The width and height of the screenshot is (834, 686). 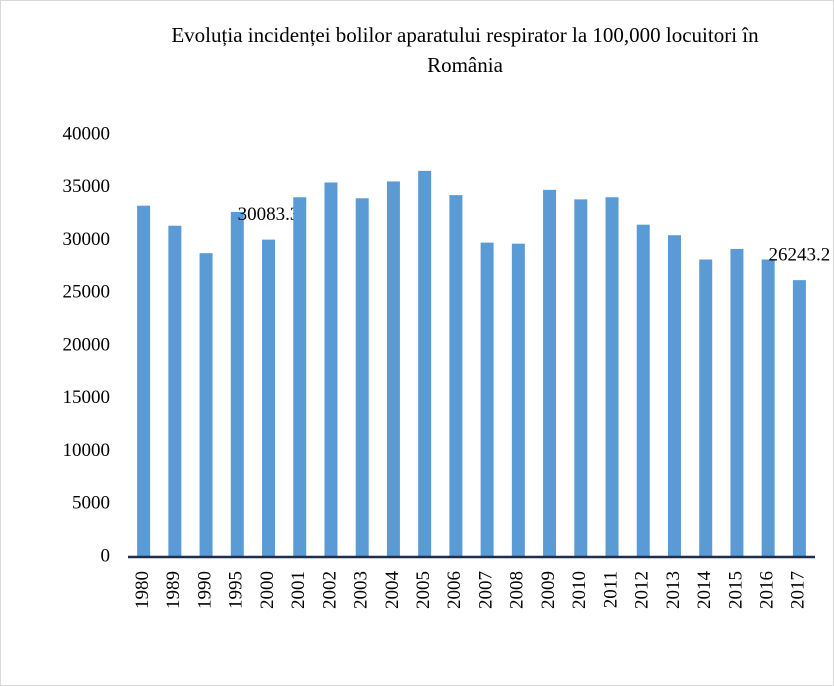 What do you see at coordinates (91, 503) in the screenshot?
I see `y-tick-label: 5000` at bounding box center [91, 503].